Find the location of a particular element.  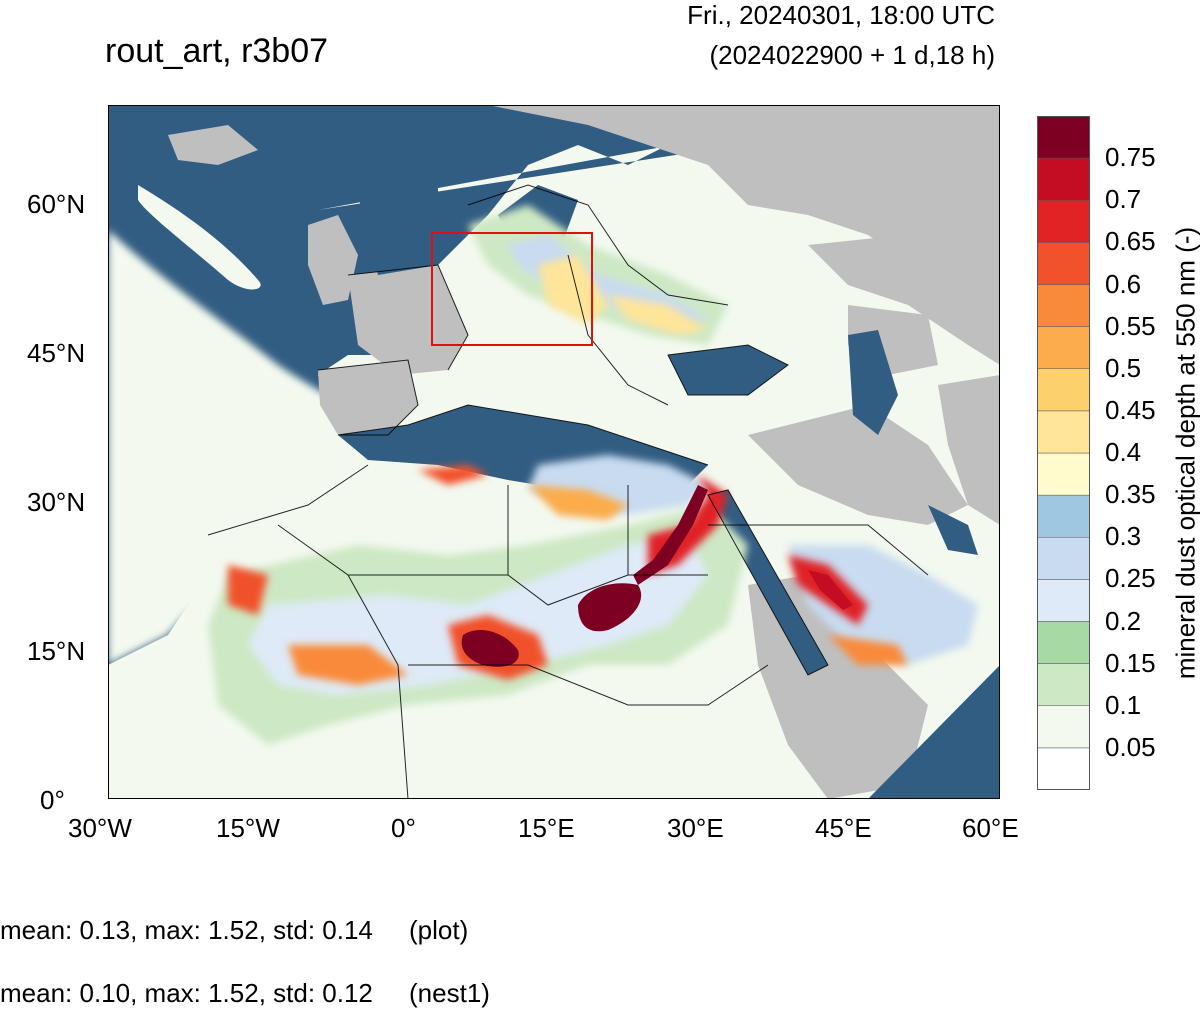

grey-france is located at coordinates (408, 320).